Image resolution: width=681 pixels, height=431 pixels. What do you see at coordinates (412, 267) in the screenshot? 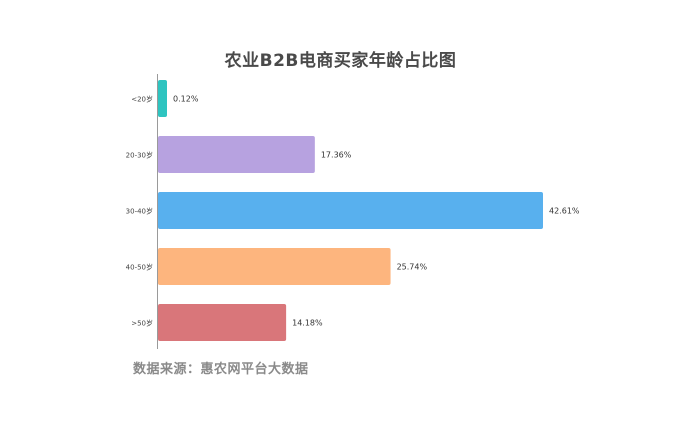
I see `value-data-label: 25.74%` at bounding box center [412, 267].